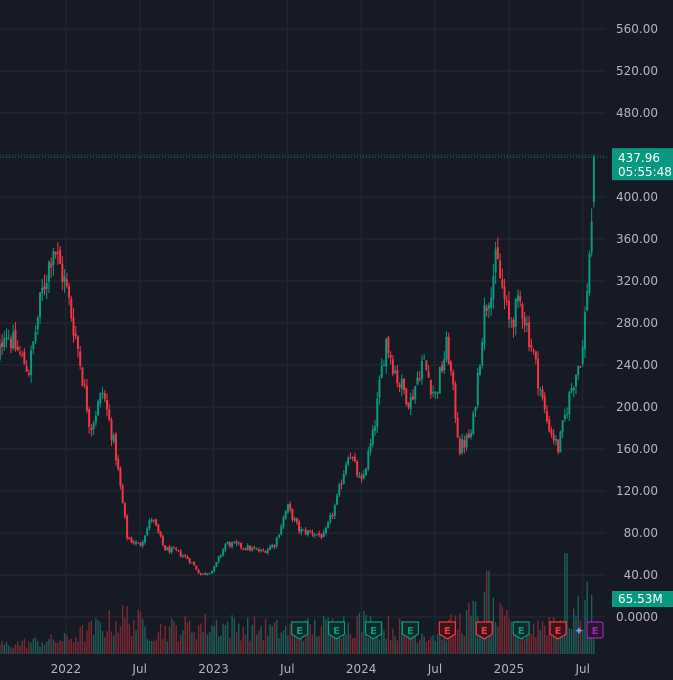  I want to click on earnings-badge: ✦ E, so click(589, 630).